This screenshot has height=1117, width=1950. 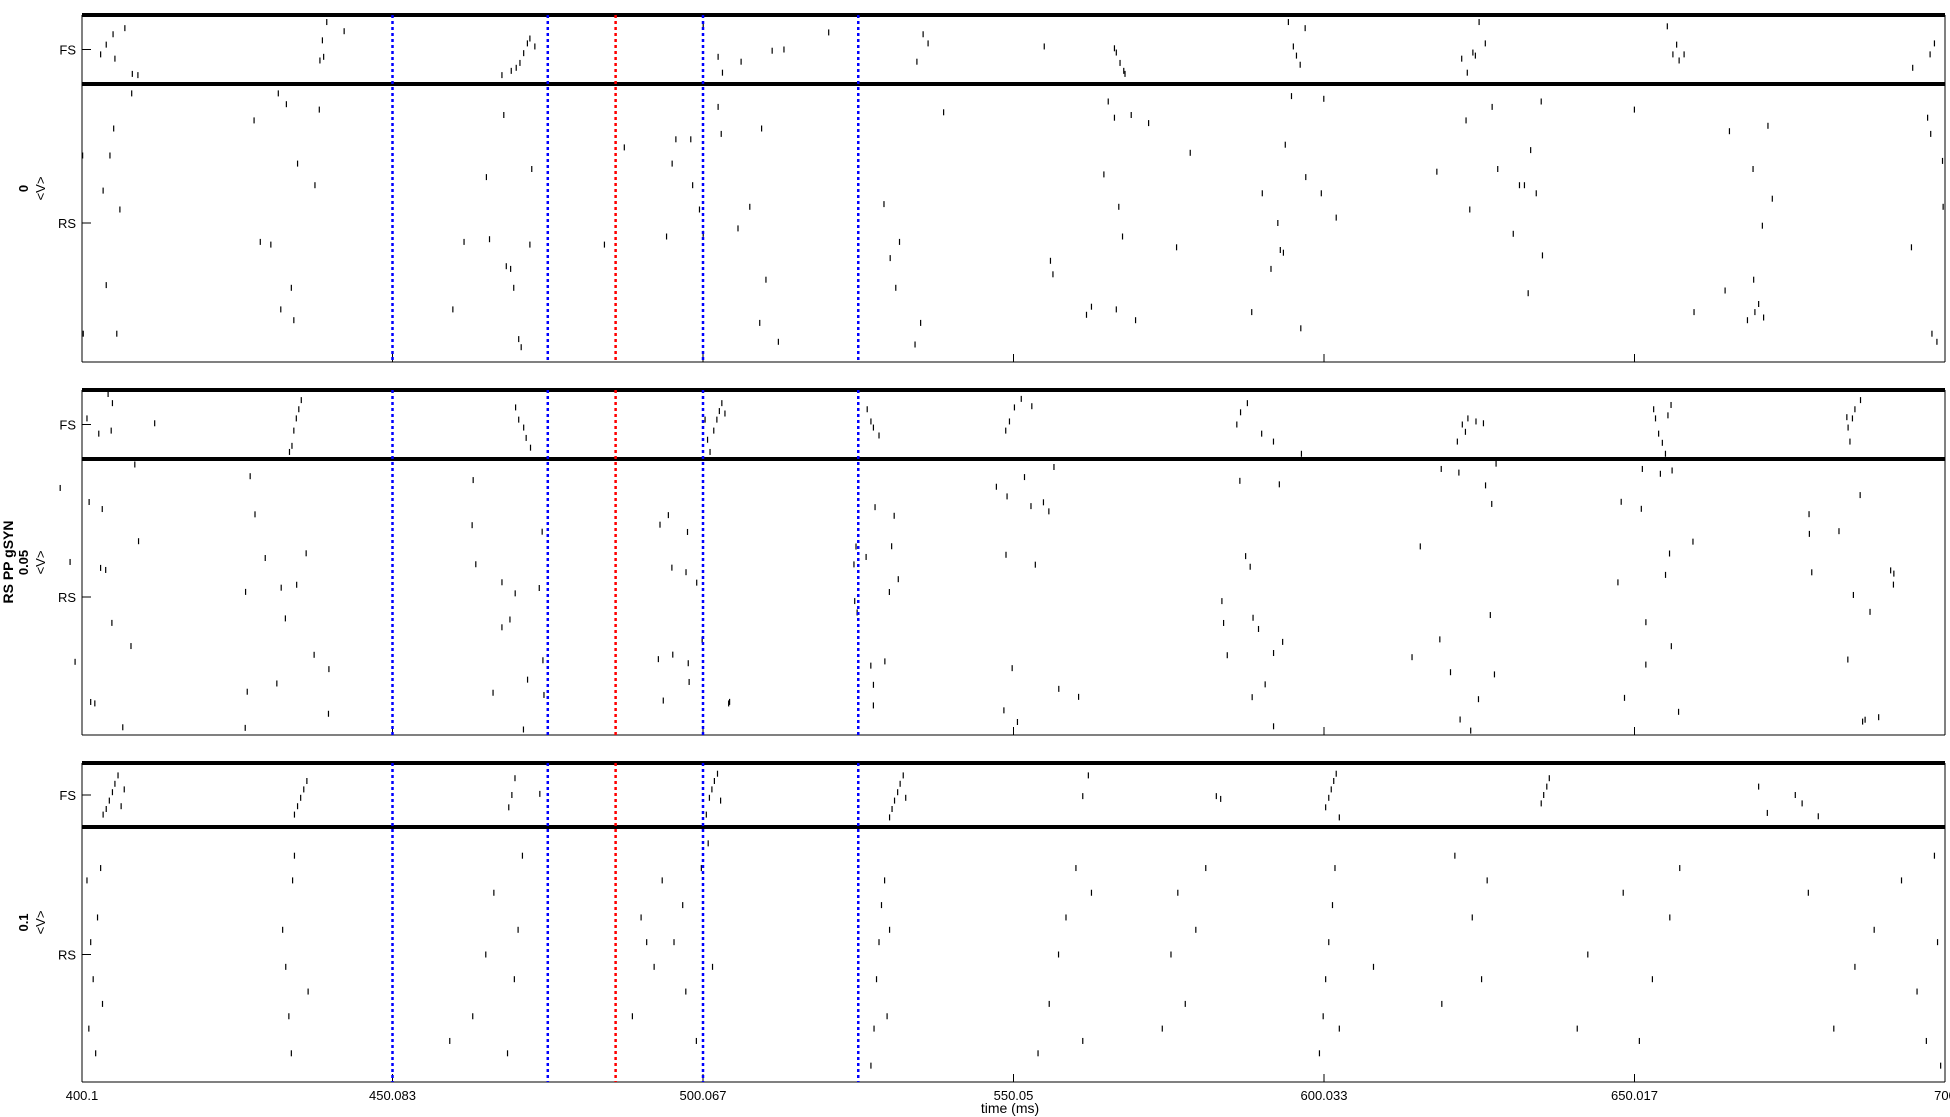 What do you see at coordinates (392, 1095) in the screenshot?
I see `x-tick-label: 450.083` at bounding box center [392, 1095].